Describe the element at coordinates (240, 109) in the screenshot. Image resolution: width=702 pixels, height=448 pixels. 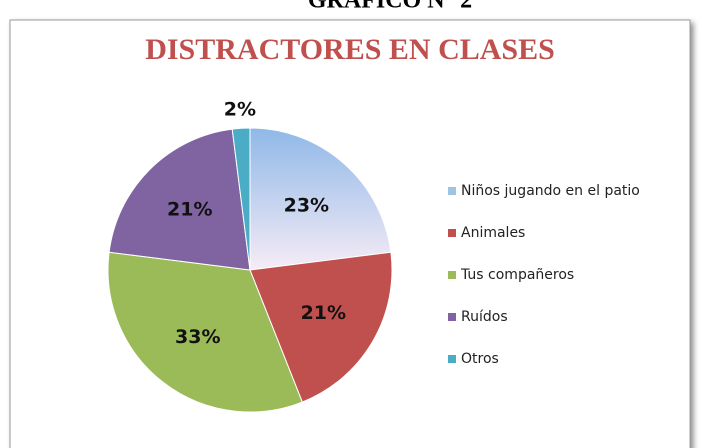
I see `data-label: 2%` at that location.